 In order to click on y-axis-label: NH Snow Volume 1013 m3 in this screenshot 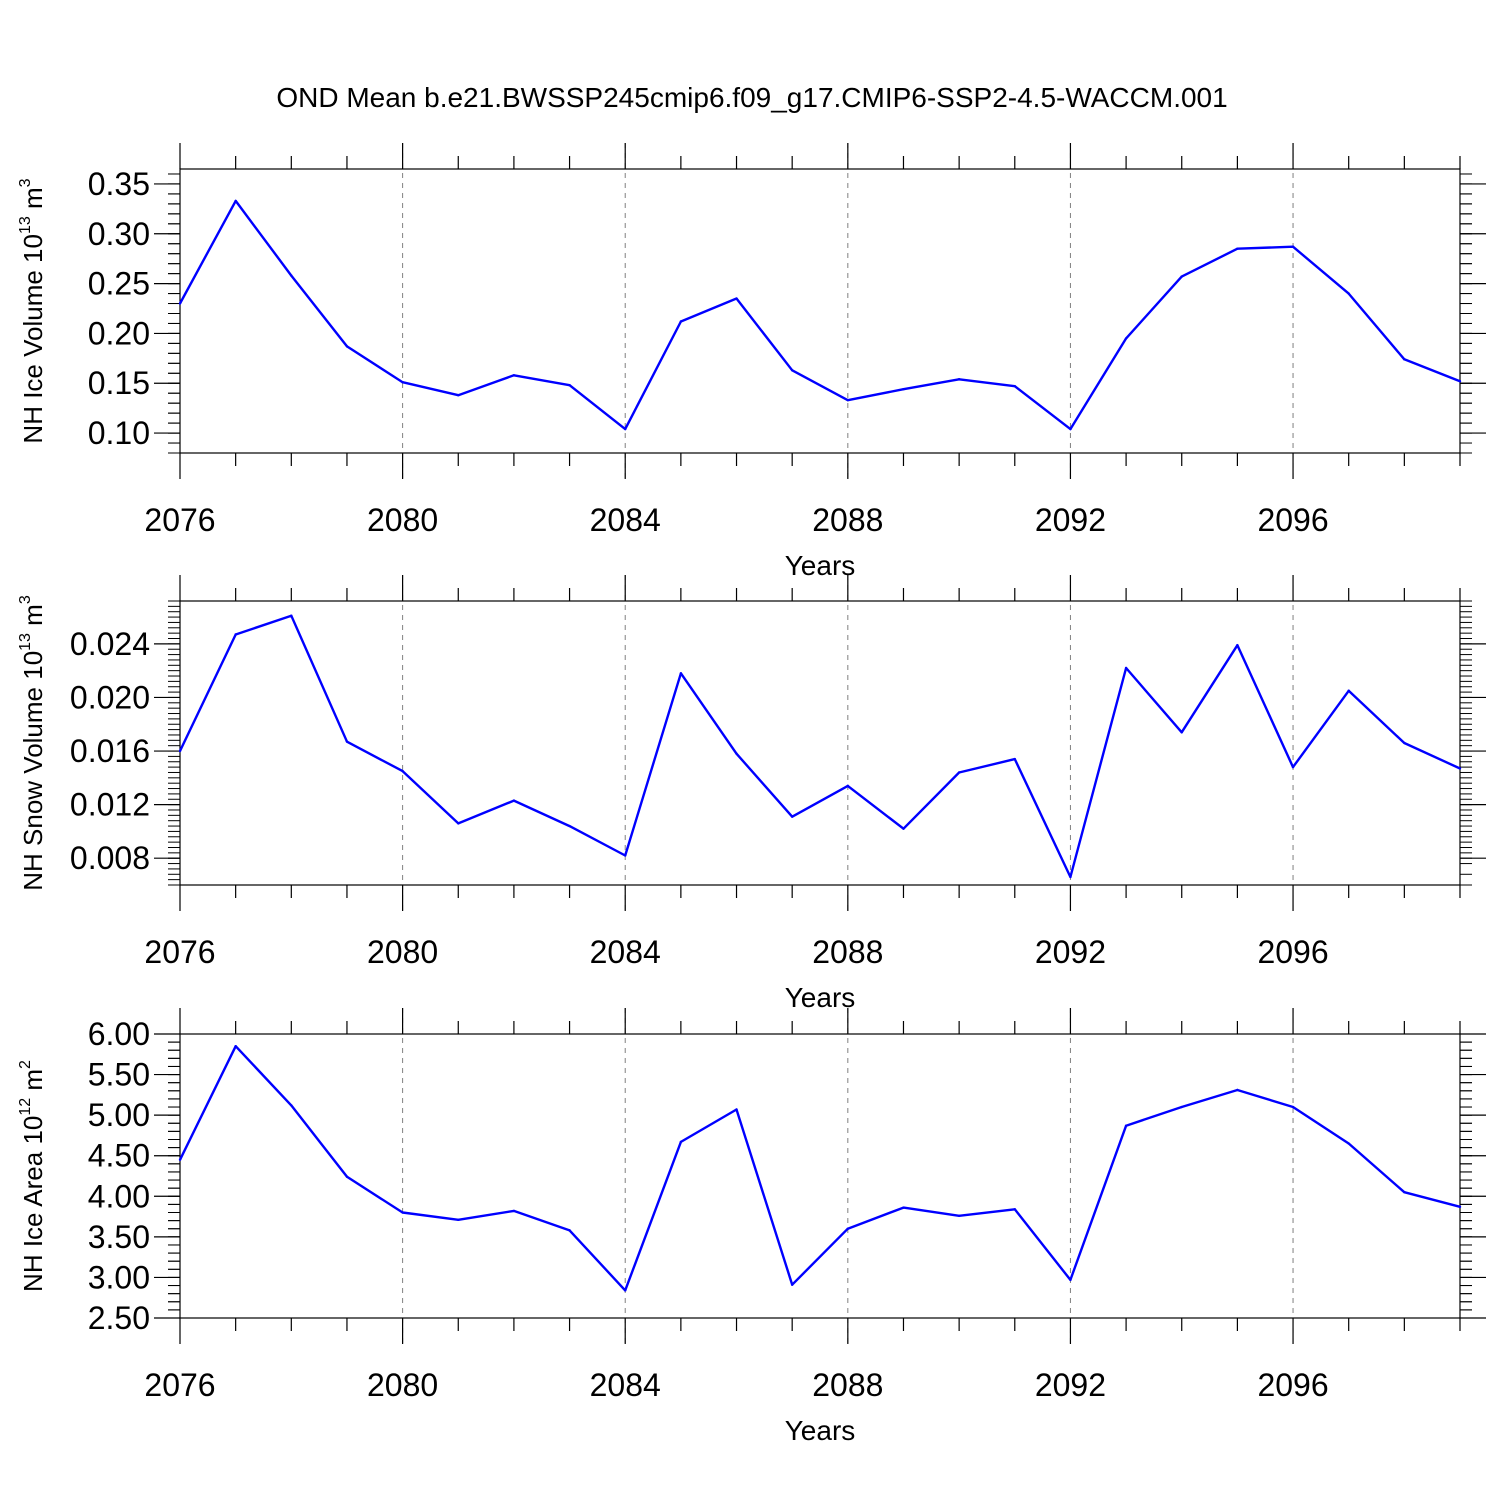, I will do `click(32, 743)`.